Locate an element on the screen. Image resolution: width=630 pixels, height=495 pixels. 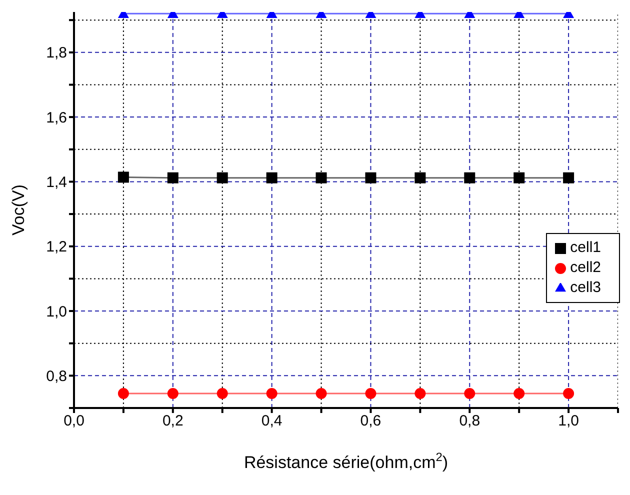
y-tick-label: 1,2 is located at coordinates (56, 247).